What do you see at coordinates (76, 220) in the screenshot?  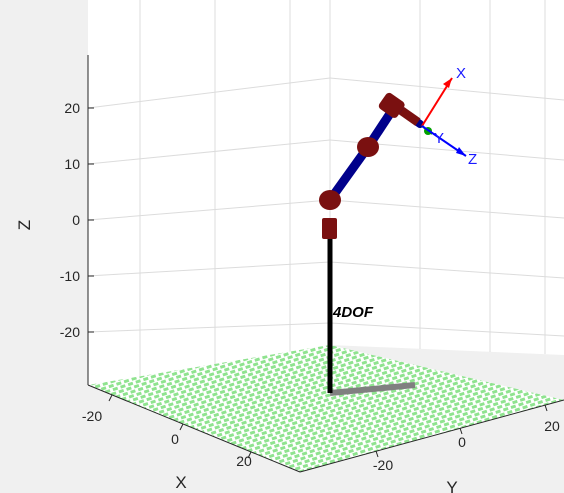 I see `z-tick-label: 0` at bounding box center [76, 220].